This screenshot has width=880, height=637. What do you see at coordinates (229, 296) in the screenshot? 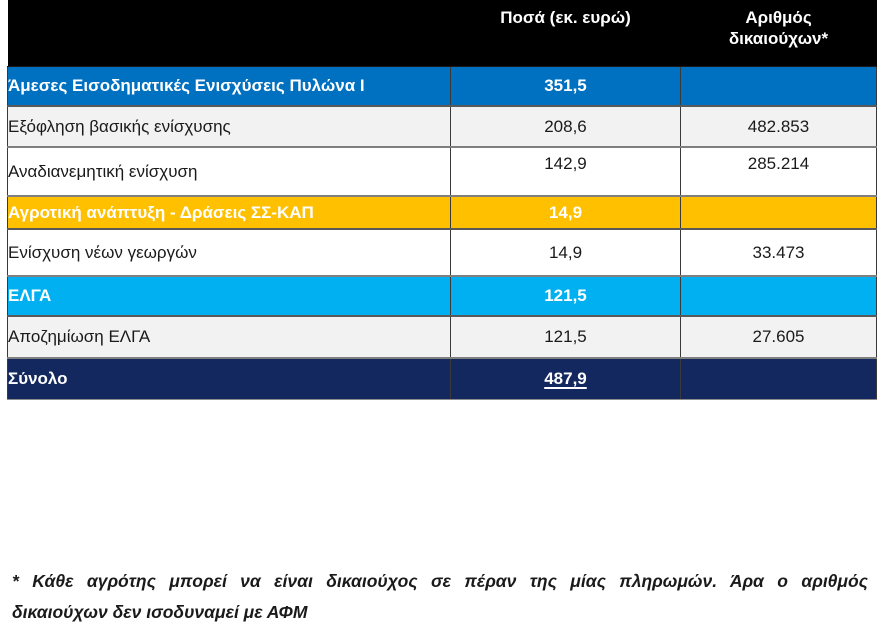
I see `row-label: ΕΛΓΑ` at bounding box center [229, 296].